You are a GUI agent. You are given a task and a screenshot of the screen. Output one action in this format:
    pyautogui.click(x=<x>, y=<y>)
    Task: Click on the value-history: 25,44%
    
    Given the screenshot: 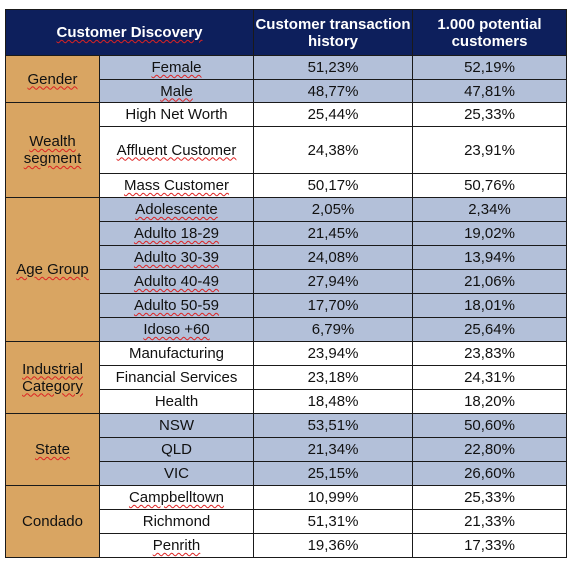 What is the action you would take?
    pyautogui.click(x=333, y=114)
    